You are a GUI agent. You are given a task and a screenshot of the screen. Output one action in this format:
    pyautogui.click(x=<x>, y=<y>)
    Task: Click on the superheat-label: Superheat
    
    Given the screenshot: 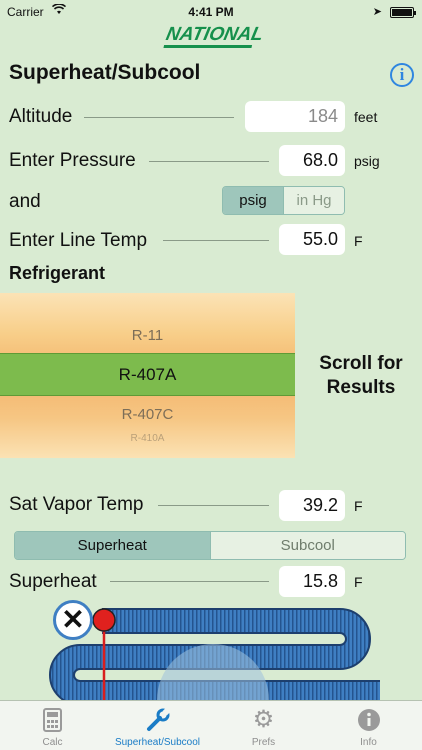 What is the action you would take?
    pyautogui.click(x=53, y=581)
    